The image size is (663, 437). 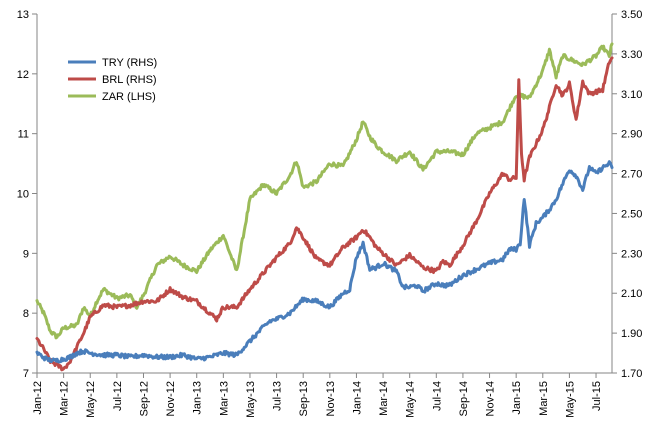 I want to click on x-tick-label: May-13, so click(x=251, y=399).